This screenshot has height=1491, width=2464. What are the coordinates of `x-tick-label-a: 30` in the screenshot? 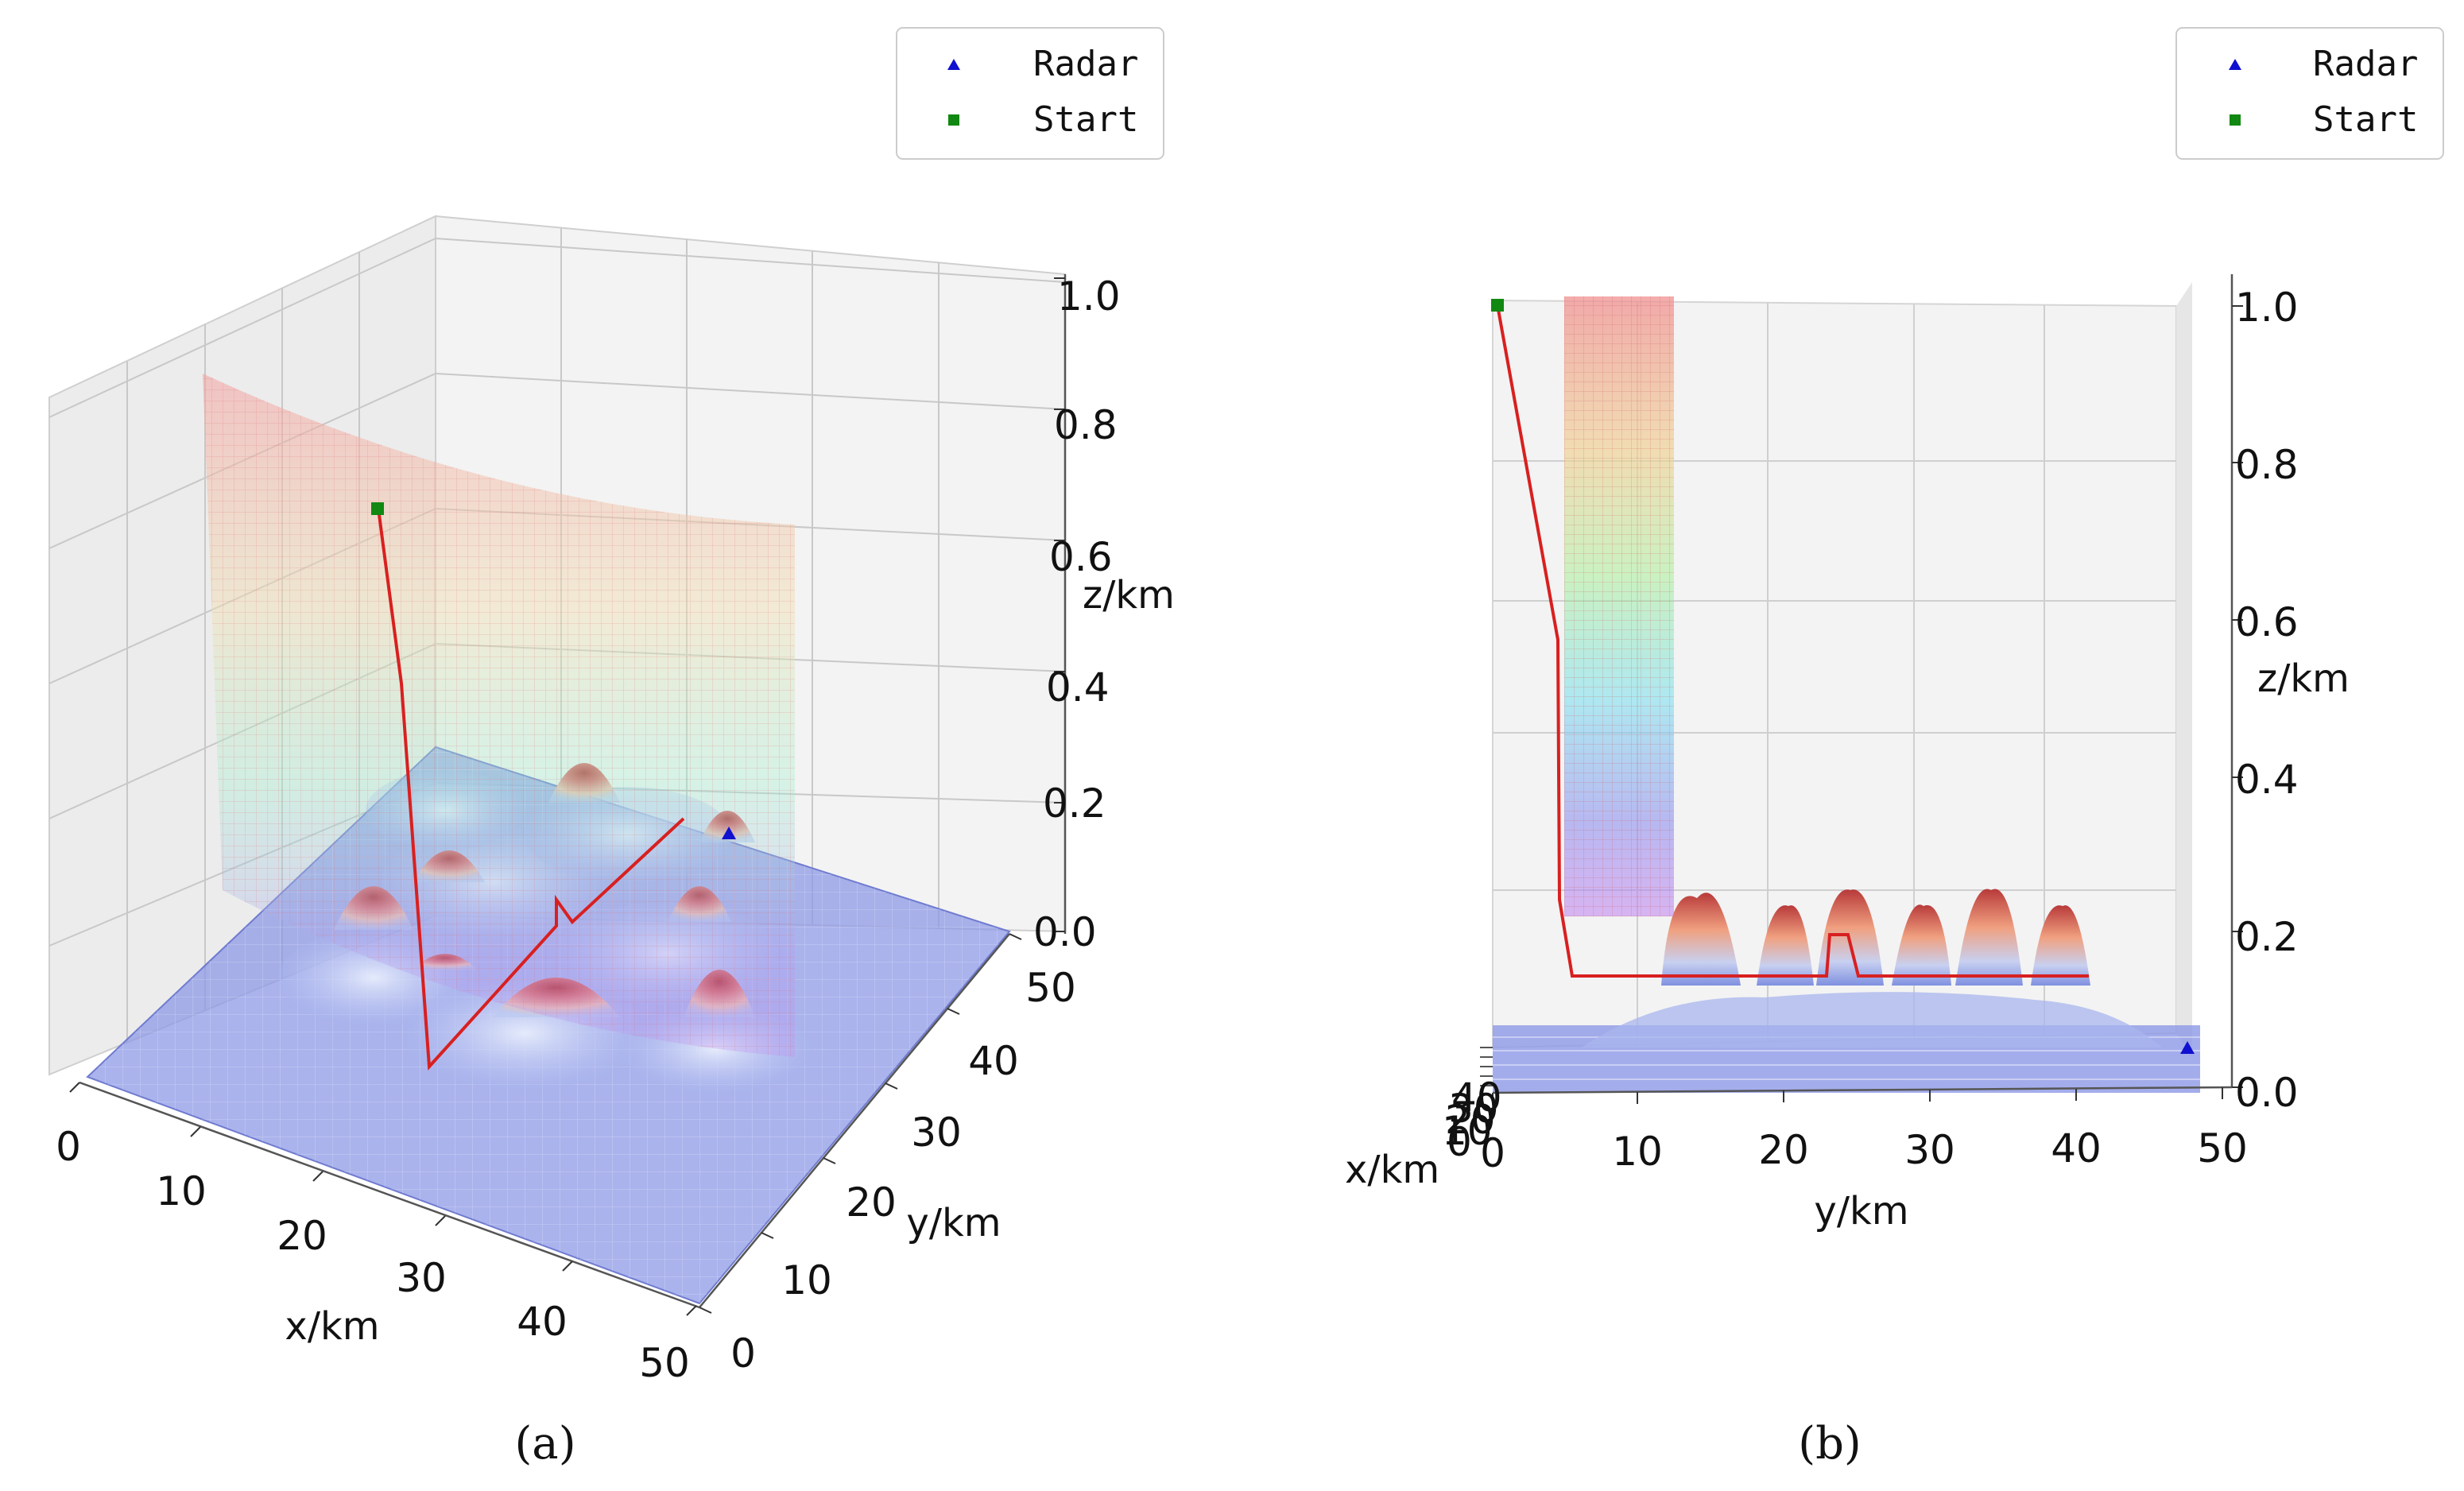 It's located at (421, 1278).